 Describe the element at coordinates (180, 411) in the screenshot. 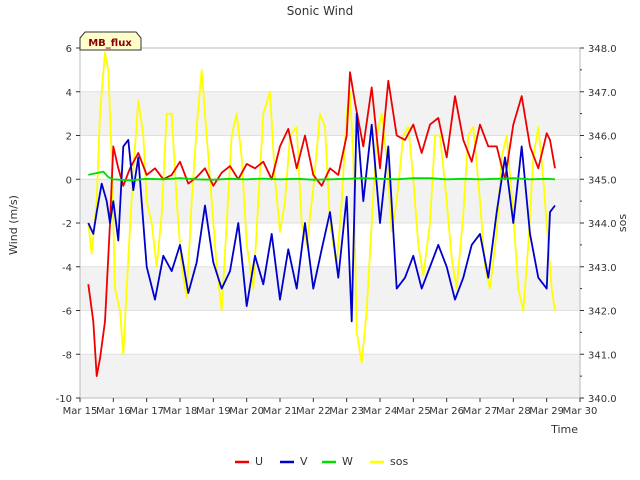

I see `x-tick-label: Mar 18` at that location.